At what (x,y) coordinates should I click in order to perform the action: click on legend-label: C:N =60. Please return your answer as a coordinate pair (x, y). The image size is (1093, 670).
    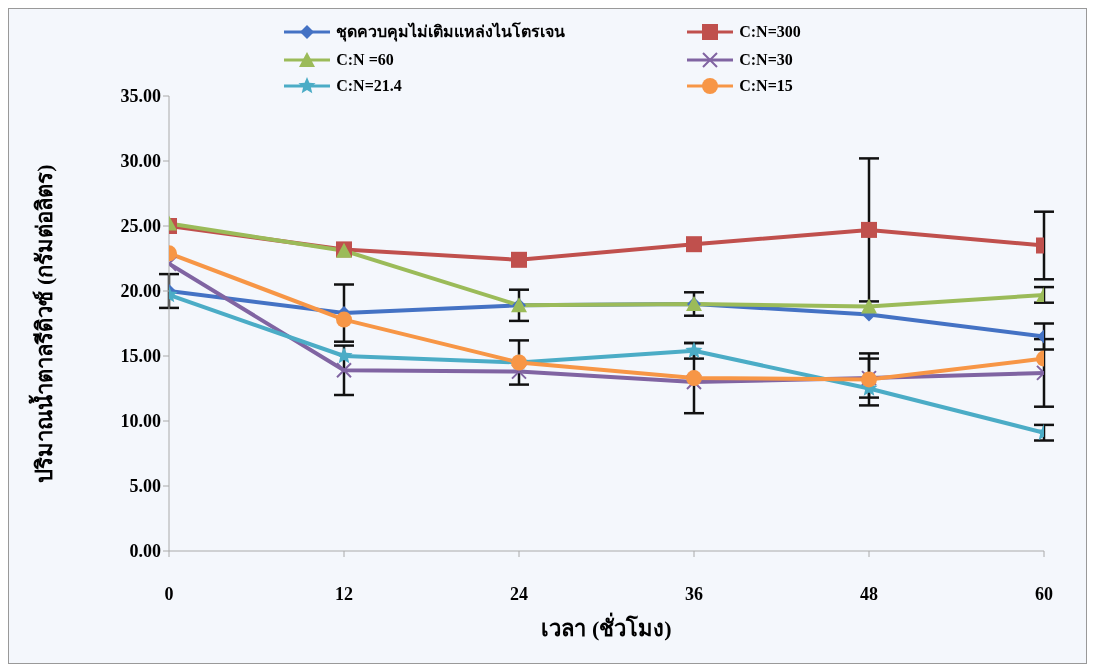
    Looking at the image, I should click on (365, 60).